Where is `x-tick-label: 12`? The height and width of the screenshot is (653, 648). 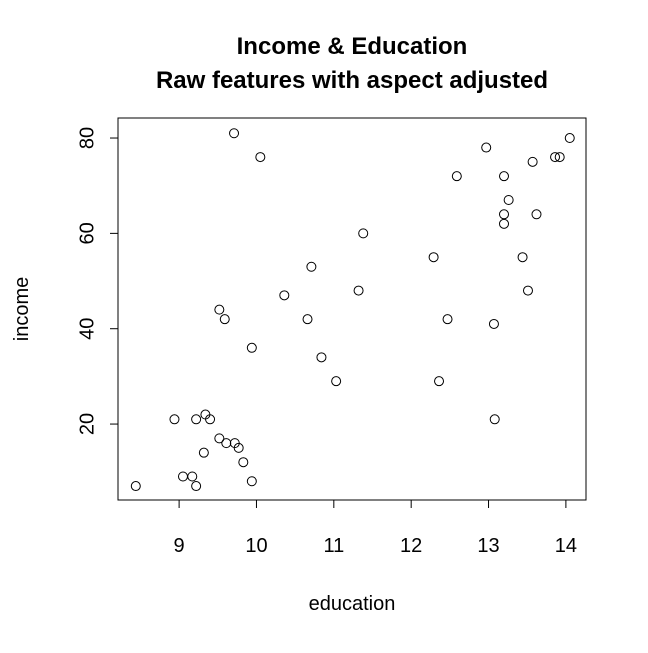 x-tick-label: 12 is located at coordinates (411, 546).